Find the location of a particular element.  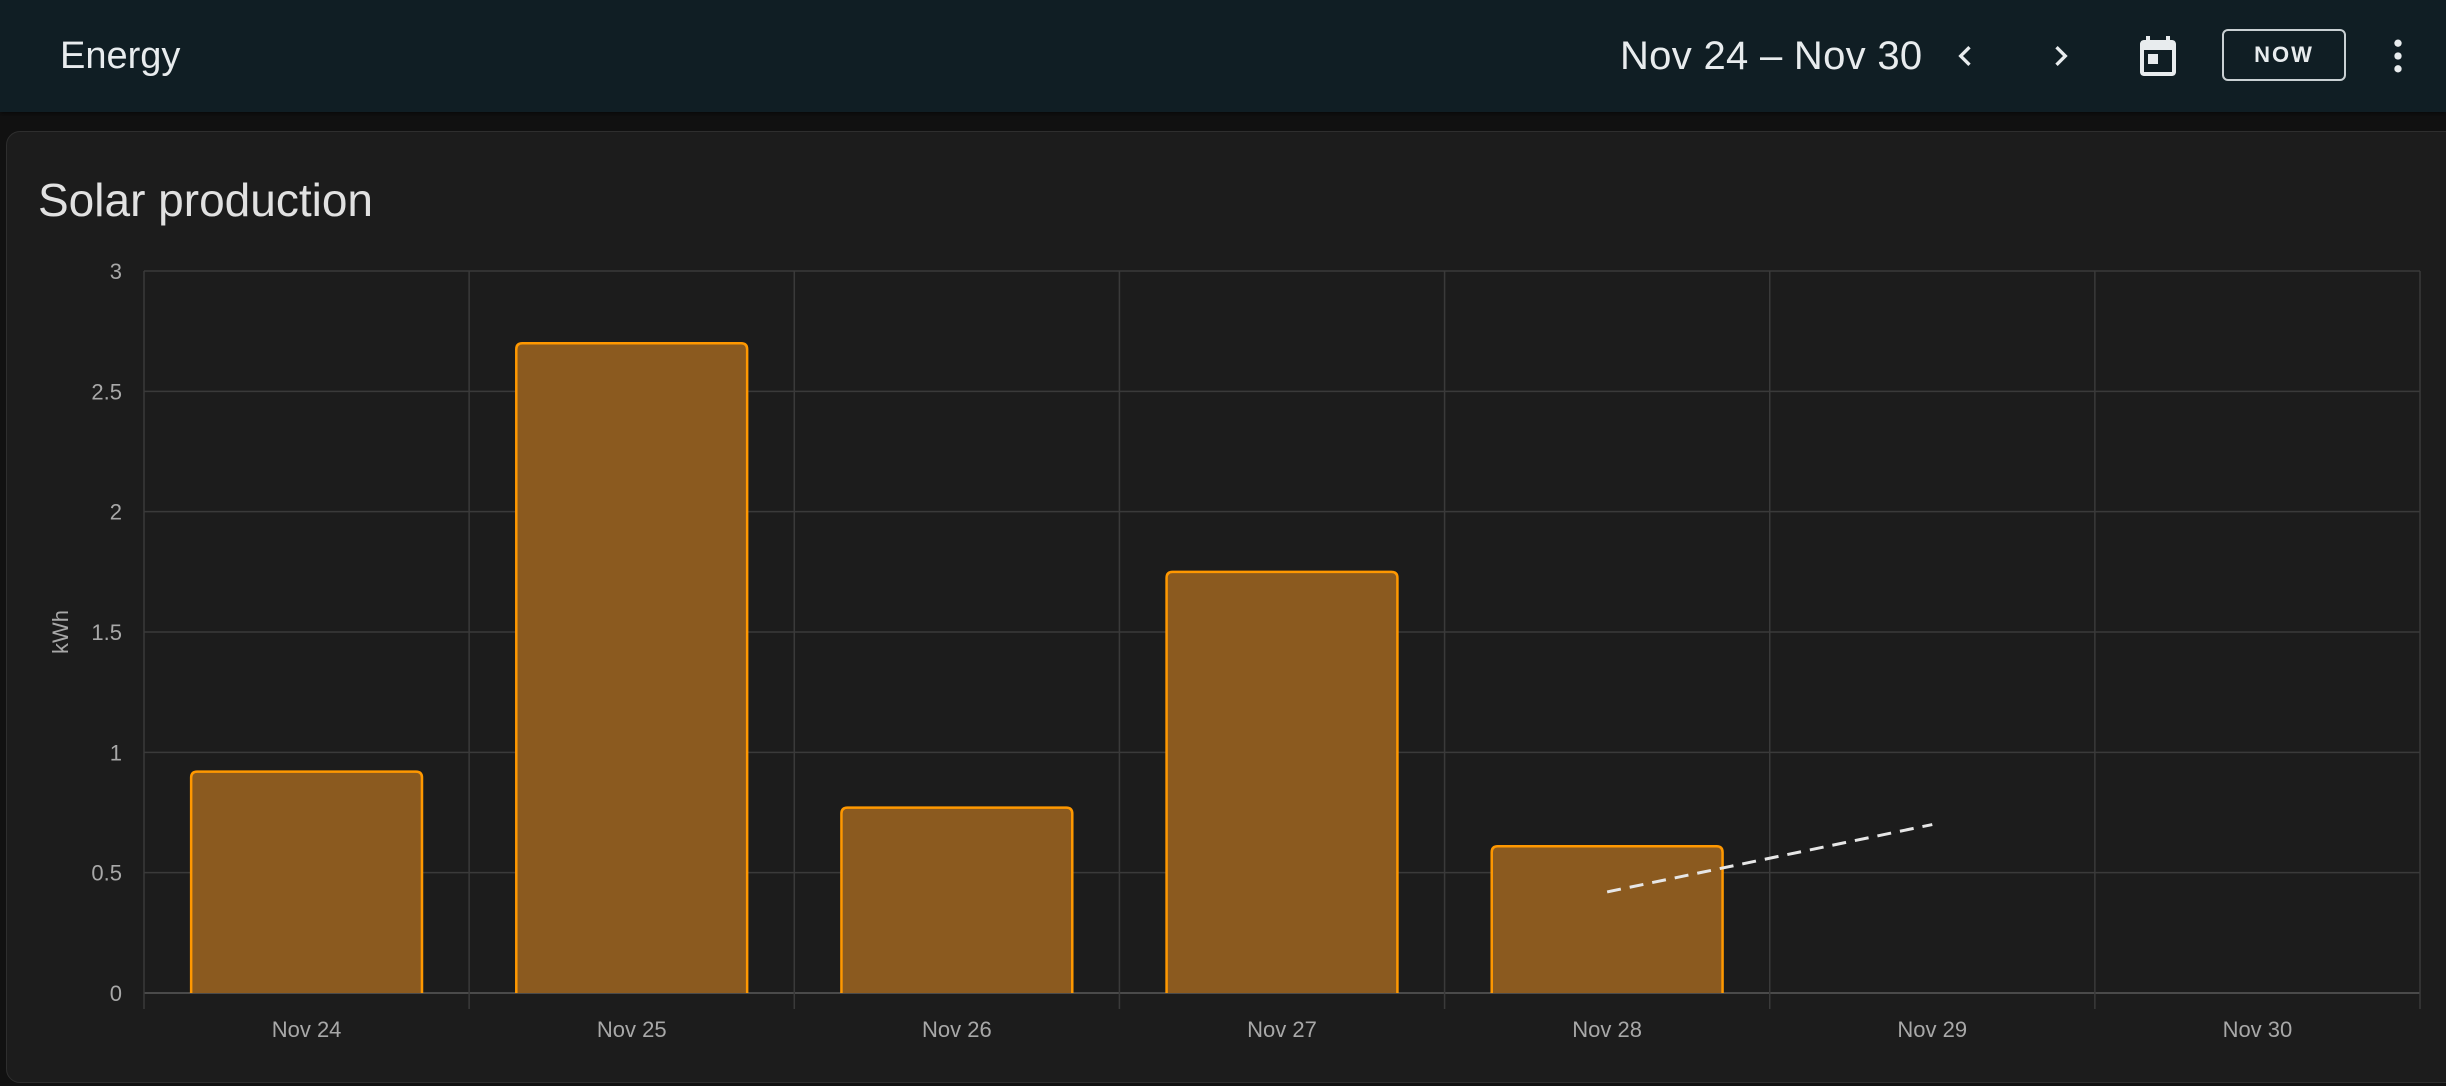

more-options-button is located at coordinates (2398, 56).